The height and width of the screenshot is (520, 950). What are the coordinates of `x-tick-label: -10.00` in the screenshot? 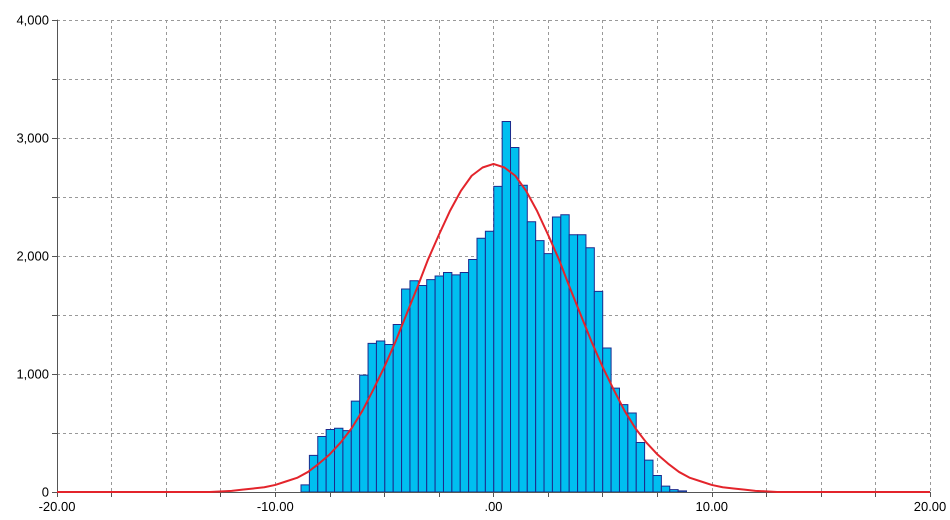 It's located at (275, 506).